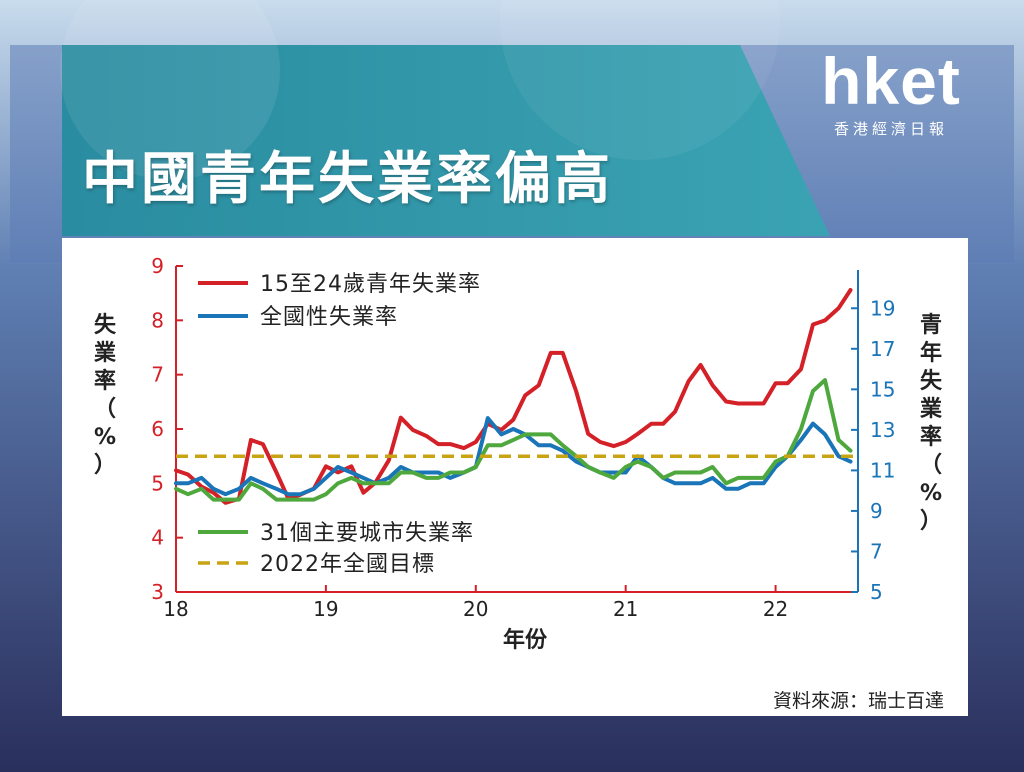 This screenshot has height=772, width=1024. Describe the element at coordinates (882, 470) in the screenshot. I see `y-tick-label-right: 11` at that location.